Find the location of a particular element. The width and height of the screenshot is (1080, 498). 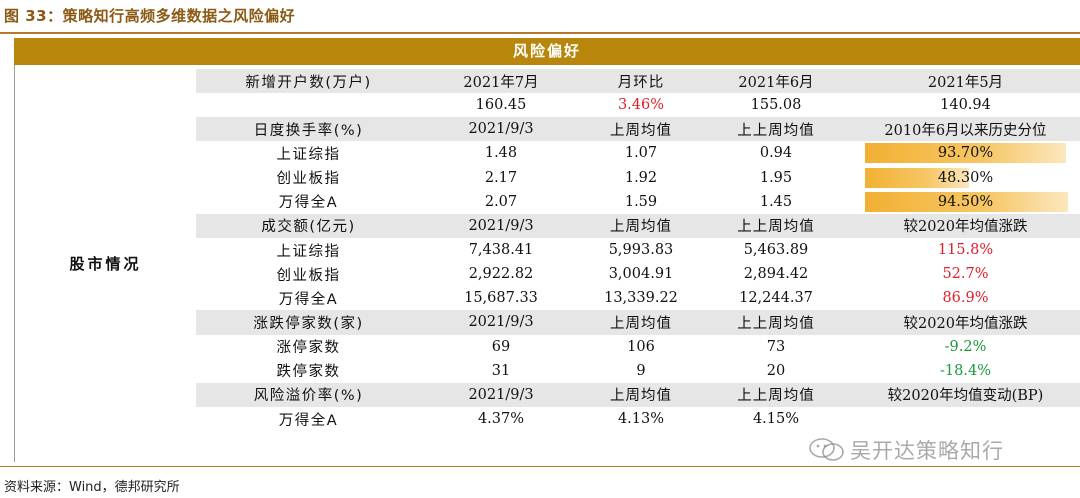

table-row: 万得全A 15,687.33 13,339.22 12,244.37 86.9% is located at coordinates (638, 298).